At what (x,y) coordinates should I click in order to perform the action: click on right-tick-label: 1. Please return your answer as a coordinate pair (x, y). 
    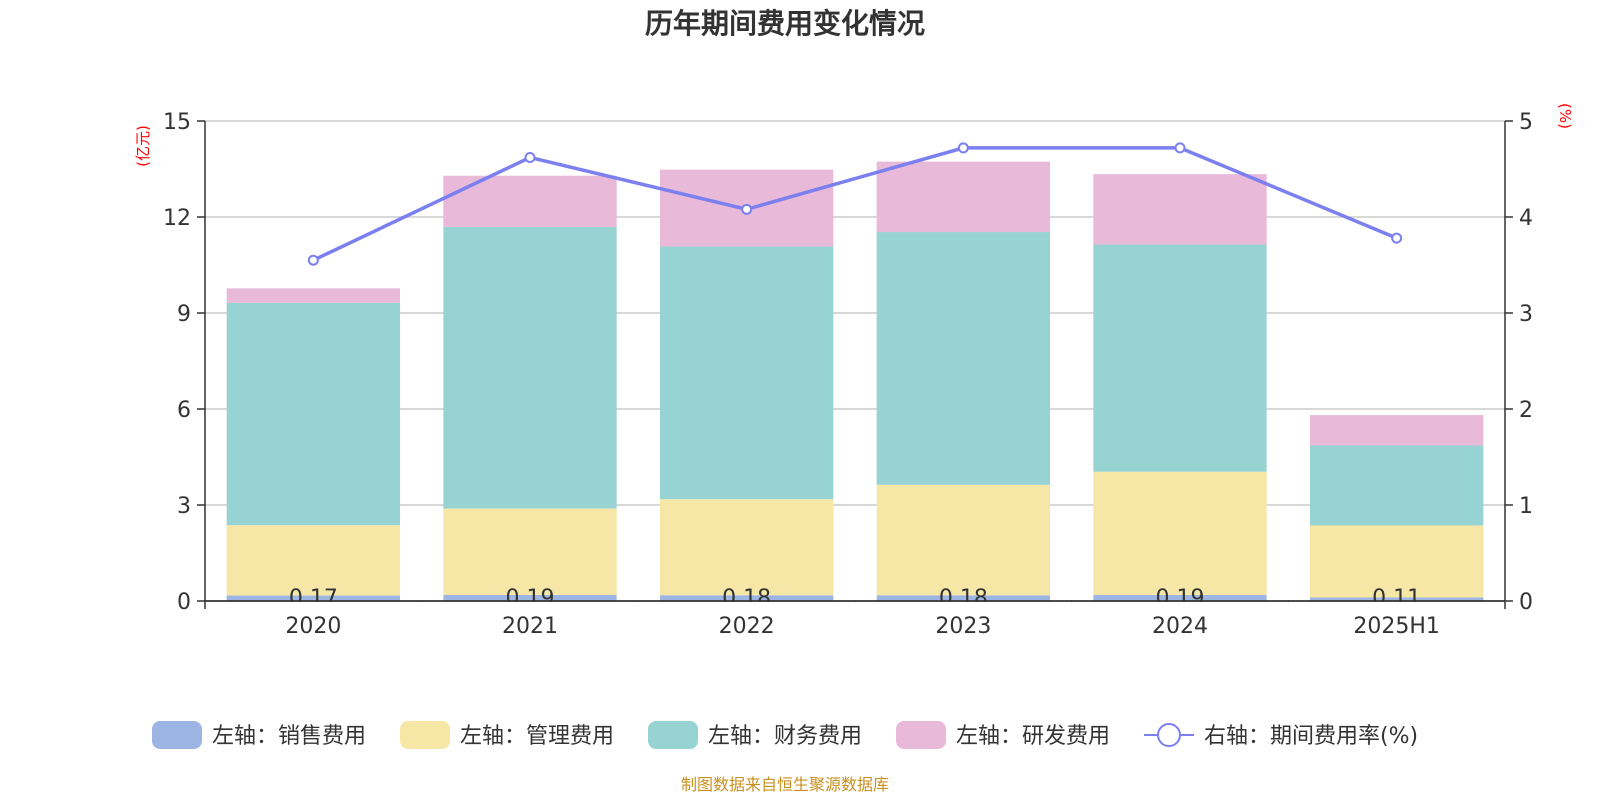
    Looking at the image, I should click on (1526, 506).